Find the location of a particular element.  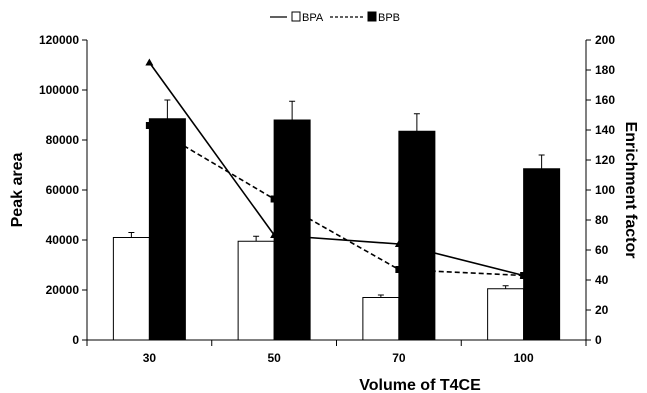

legend-swatch-bpa is located at coordinates (296, 16).